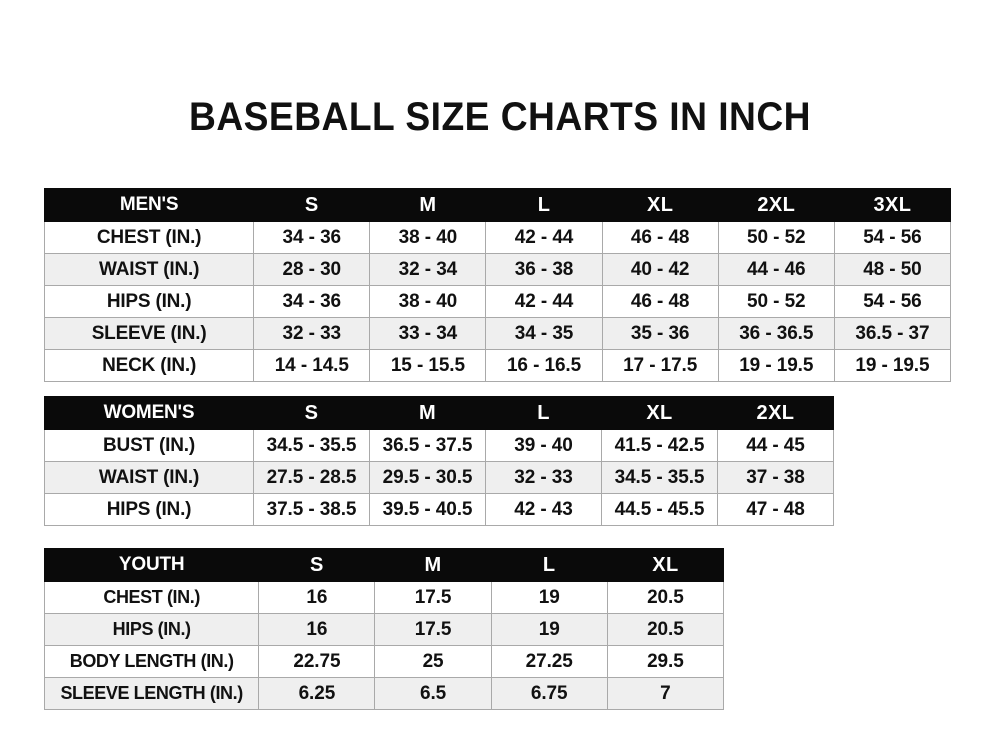 The height and width of the screenshot is (752, 1000). Describe the element at coordinates (775, 445) in the screenshot. I see `measurement-cell: 44 - 45` at that location.